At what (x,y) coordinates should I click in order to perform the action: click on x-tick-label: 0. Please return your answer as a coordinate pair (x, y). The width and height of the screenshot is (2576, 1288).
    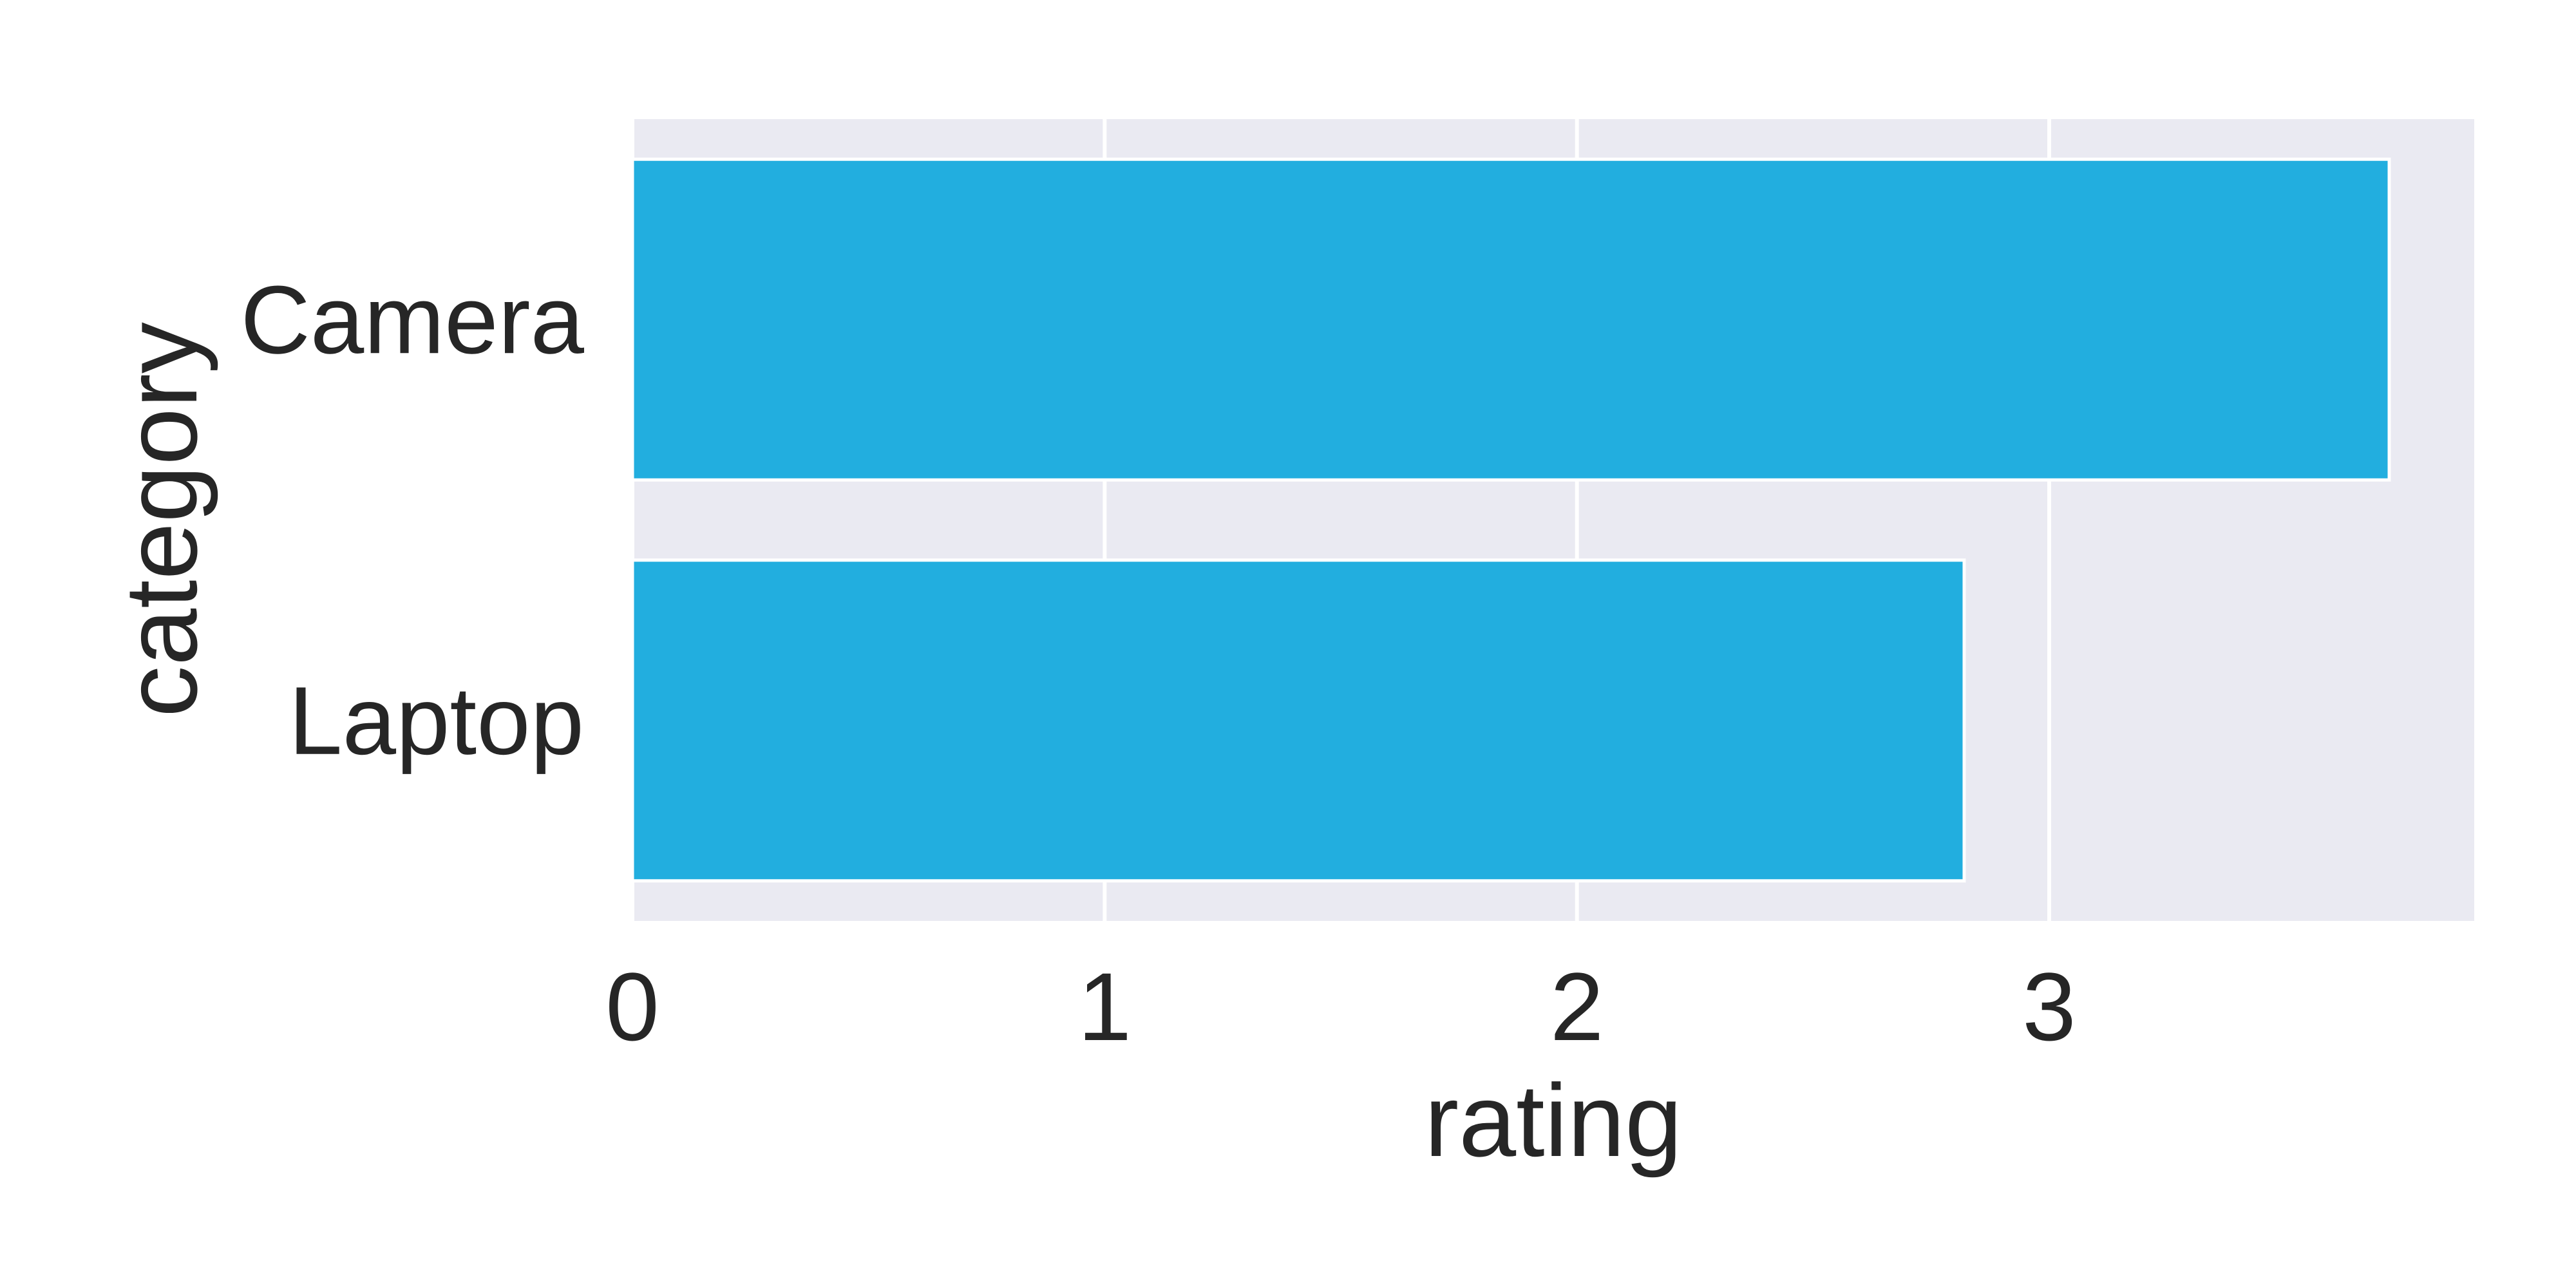
    Looking at the image, I should click on (632, 1007).